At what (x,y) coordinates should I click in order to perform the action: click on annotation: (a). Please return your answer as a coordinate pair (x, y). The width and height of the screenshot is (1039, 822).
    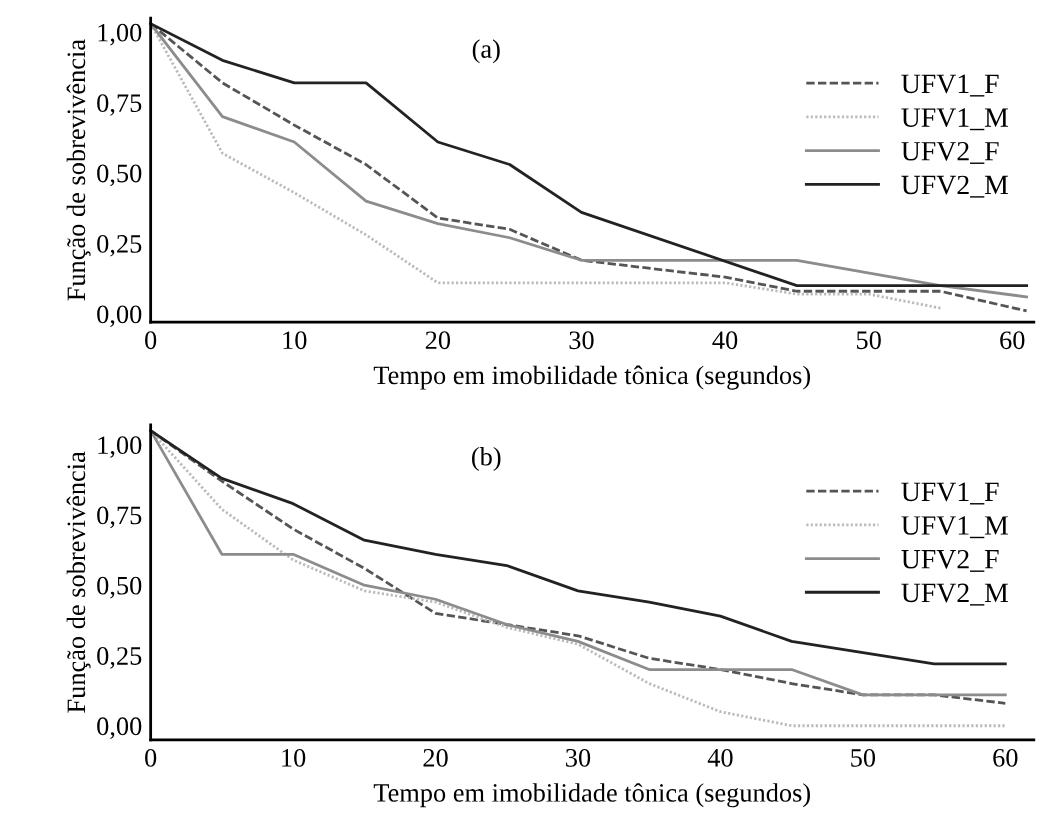
    Looking at the image, I should click on (486, 51).